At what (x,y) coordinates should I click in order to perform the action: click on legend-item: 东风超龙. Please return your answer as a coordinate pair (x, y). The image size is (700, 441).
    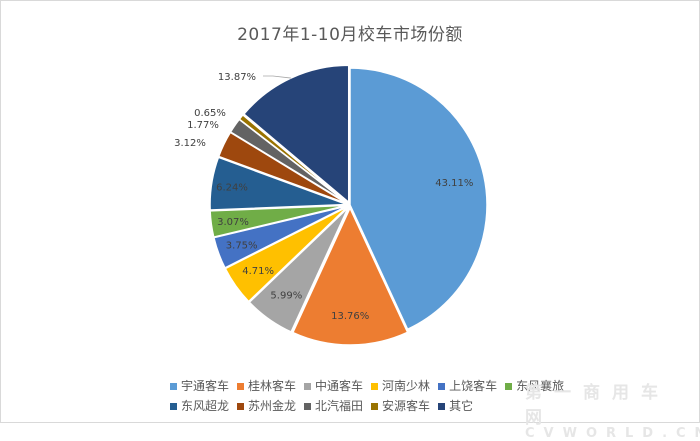
    Looking at the image, I should click on (199, 406).